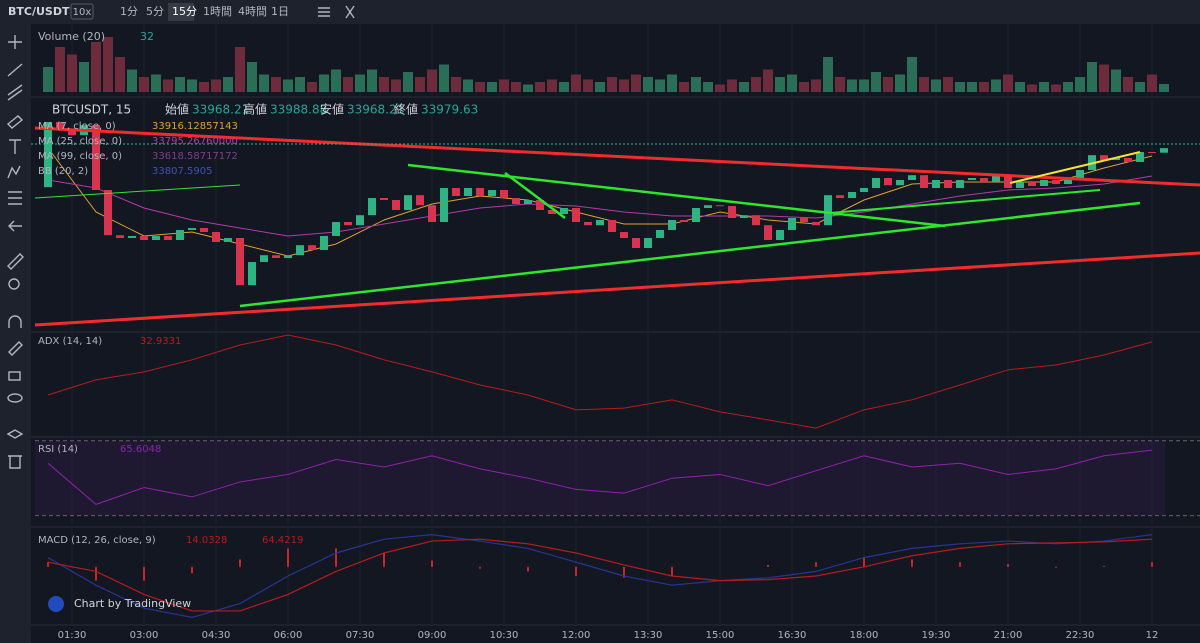  What do you see at coordinates (15, 70) in the screenshot?
I see `line-tool` at bounding box center [15, 70].